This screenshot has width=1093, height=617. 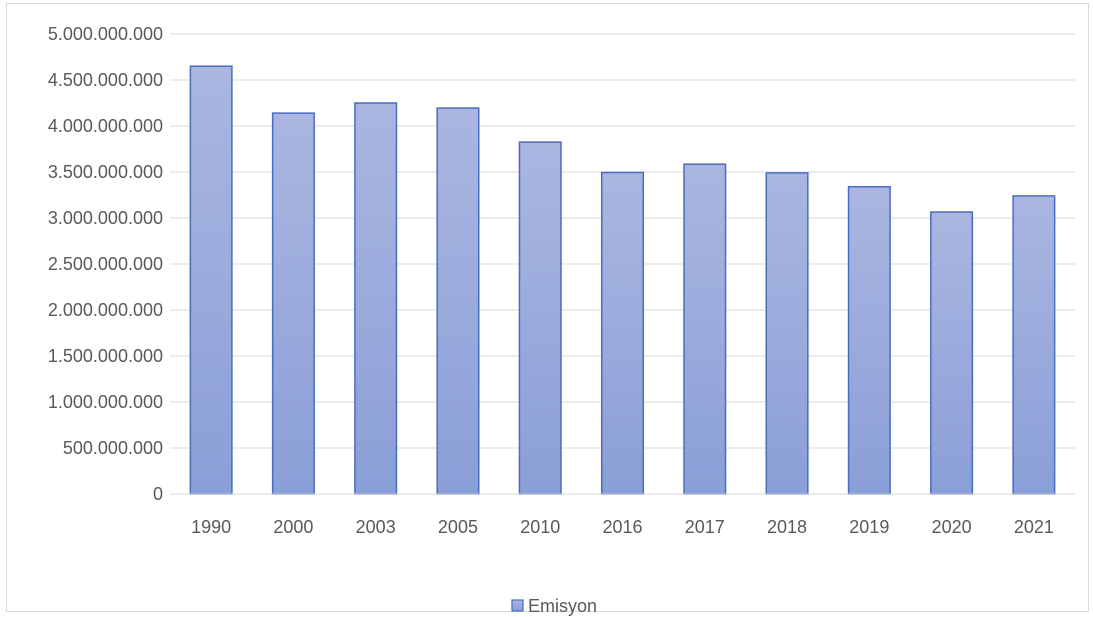 I want to click on bar-2000, so click(x=293, y=303).